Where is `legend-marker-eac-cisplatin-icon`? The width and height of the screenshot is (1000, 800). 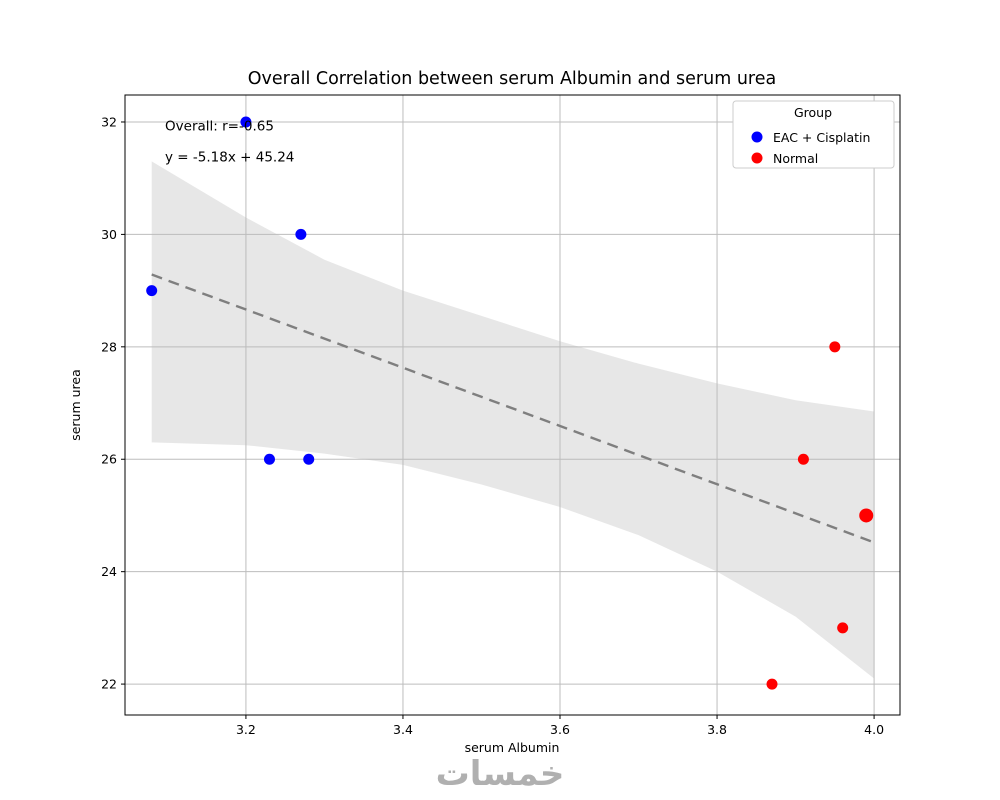 legend-marker-eac-cisplatin-icon is located at coordinates (757, 137).